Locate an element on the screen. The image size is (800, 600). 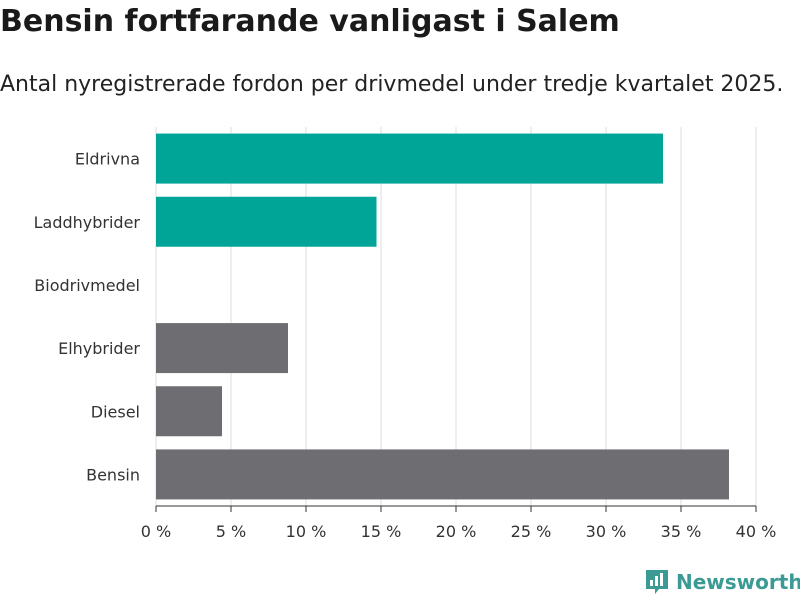
x-tick-label: 15 % is located at coordinates (381, 531).